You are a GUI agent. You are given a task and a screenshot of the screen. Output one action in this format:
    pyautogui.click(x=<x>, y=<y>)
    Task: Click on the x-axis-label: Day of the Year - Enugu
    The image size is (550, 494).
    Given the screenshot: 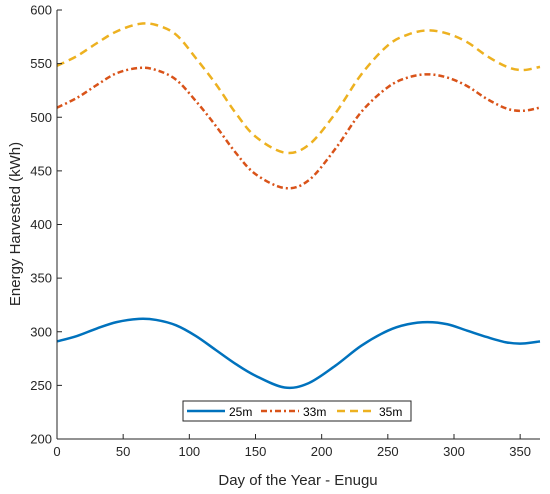 What is the action you would take?
    pyautogui.click(x=297, y=480)
    